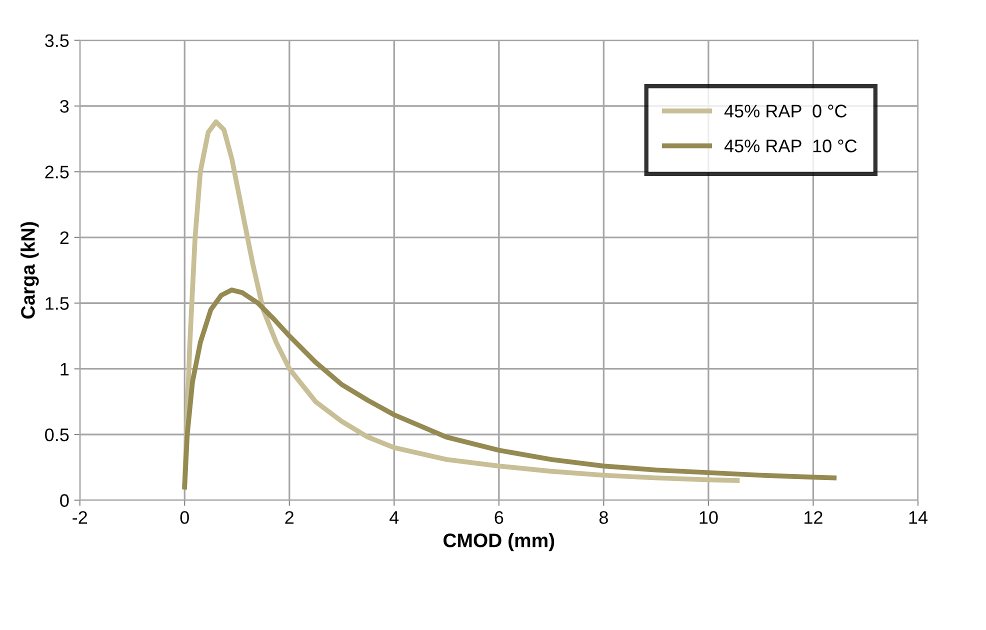 The width and height of the screenshot is (986, 630). I want to click on x-tick-label: 4, so click(394, 517).